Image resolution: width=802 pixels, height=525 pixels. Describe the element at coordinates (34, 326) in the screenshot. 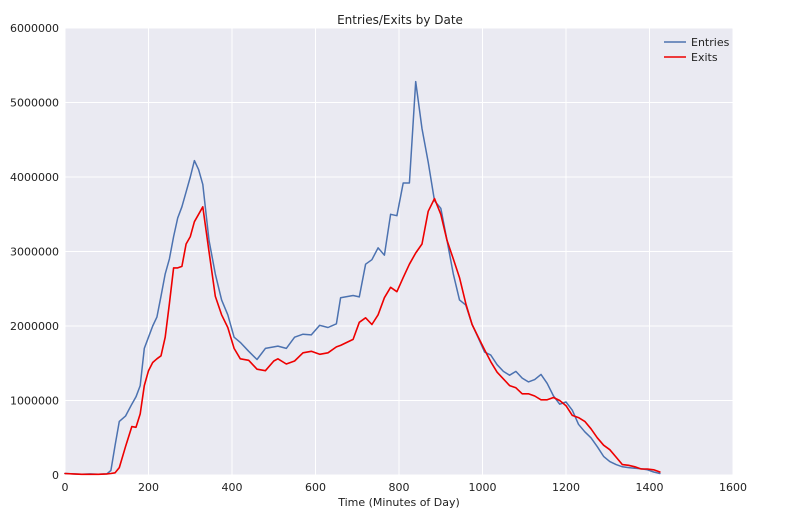

I see `y-tick-label: 2000000` at that location.